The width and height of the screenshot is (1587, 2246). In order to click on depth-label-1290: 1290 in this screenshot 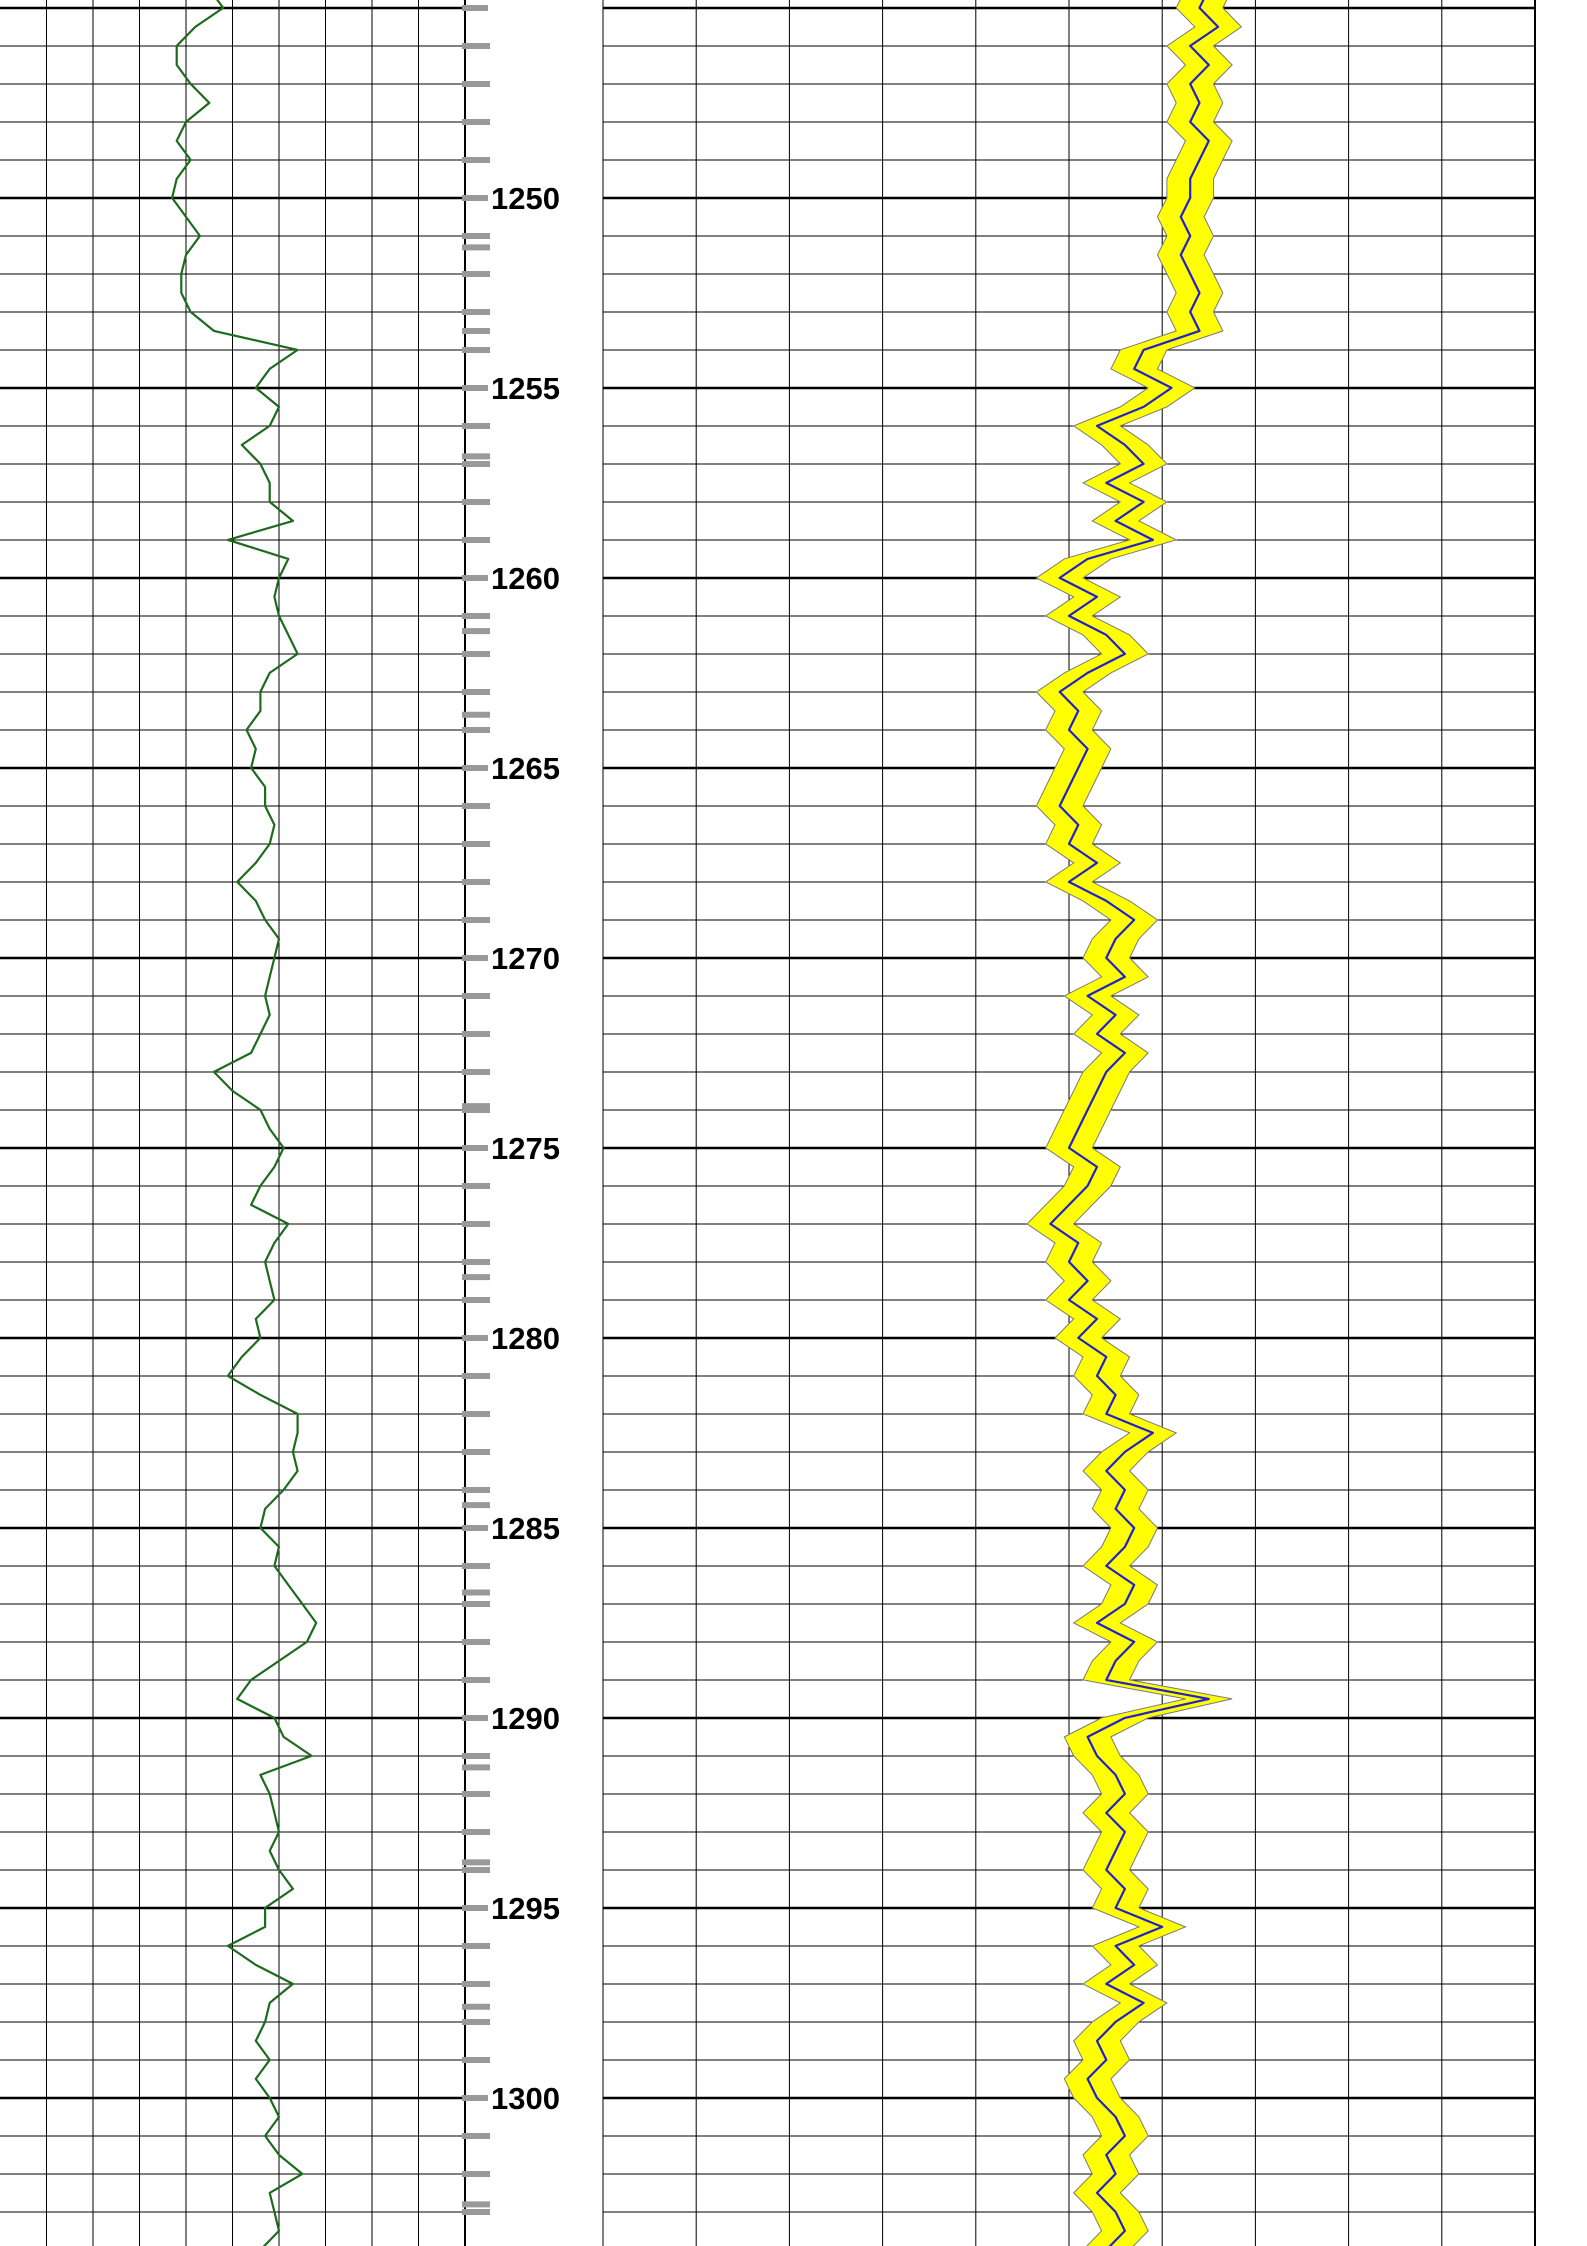, I will do `click(525, 1718)`.